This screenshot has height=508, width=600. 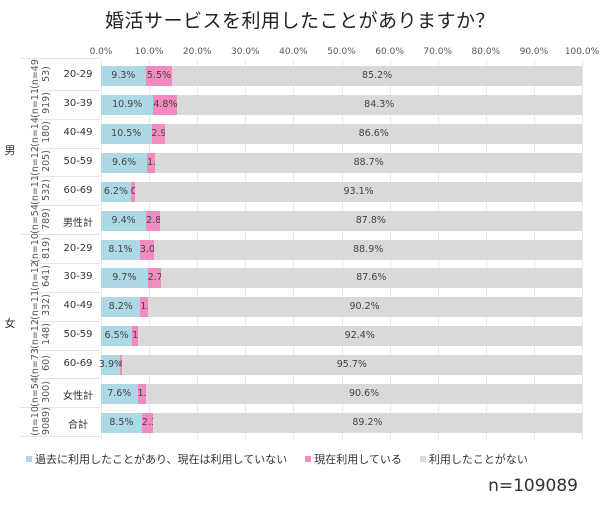 I want to click on data-label: 6.5%, so click(x=116, y=336).